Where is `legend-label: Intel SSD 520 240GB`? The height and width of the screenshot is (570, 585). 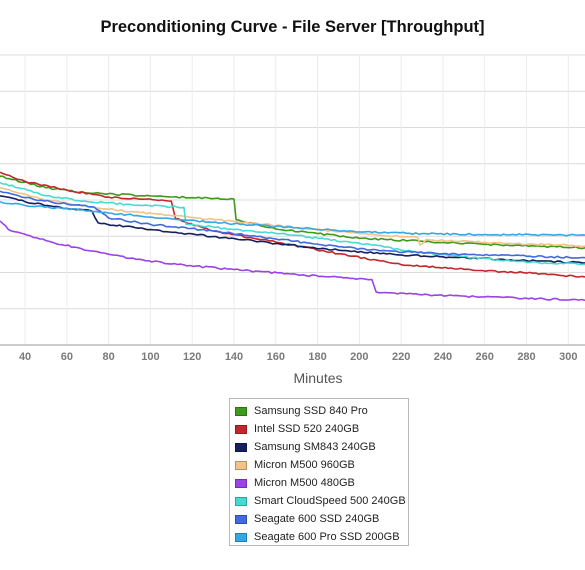
legend-label: Intel SSD 520 240GB is located at coordinates (307, 429).